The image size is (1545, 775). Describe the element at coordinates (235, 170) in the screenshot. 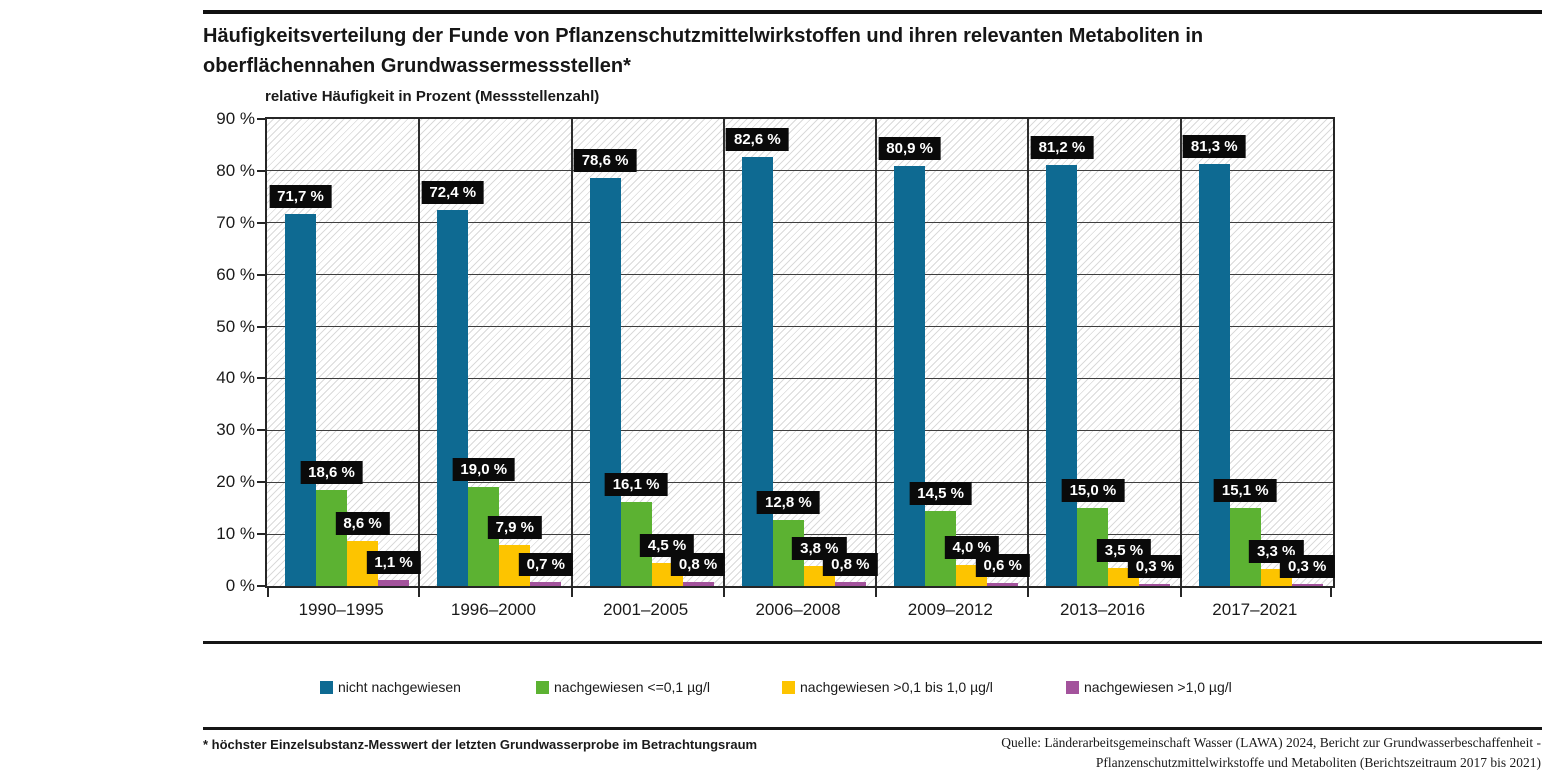

I see `y-axis-label: 80 %` at that location.